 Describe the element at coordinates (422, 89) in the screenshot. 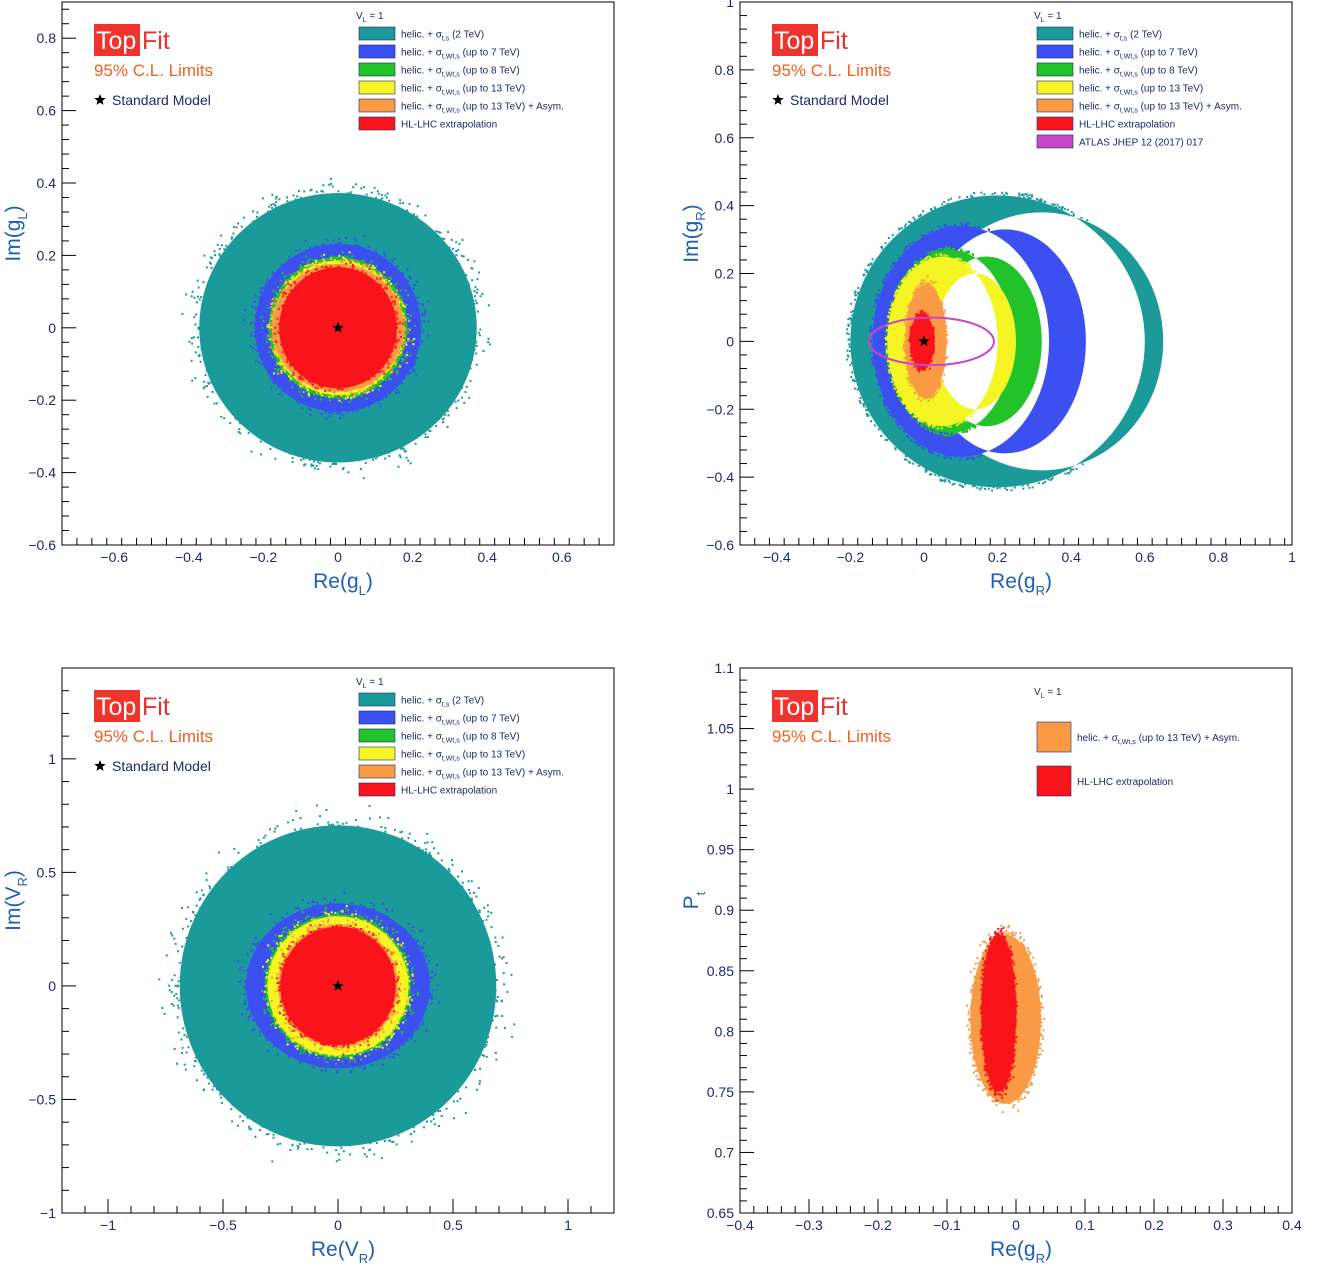

I see `legend-entry-main: helic. + σ` at that location.